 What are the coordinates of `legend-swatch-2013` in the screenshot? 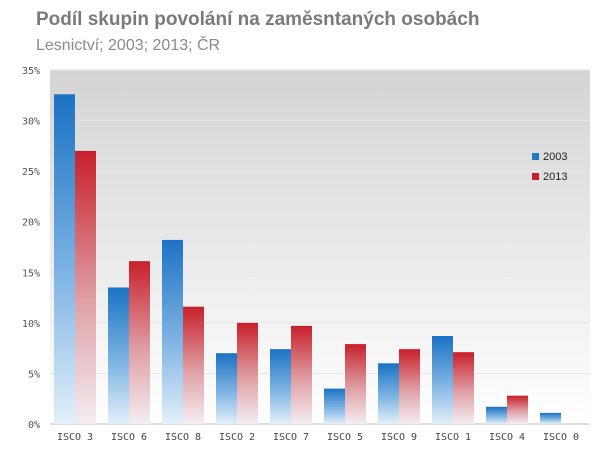 It's located at (535, 176).